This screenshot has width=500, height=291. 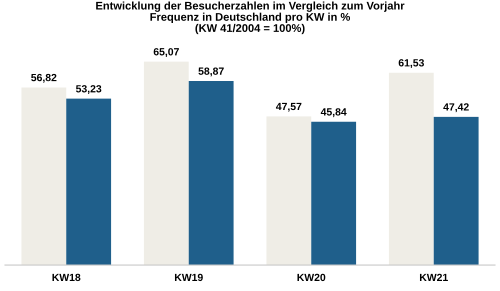 What do you see at coordinates (166, 52) in the screenshot?
I see `data-label: 65,07` at bounding box center [166, 52].